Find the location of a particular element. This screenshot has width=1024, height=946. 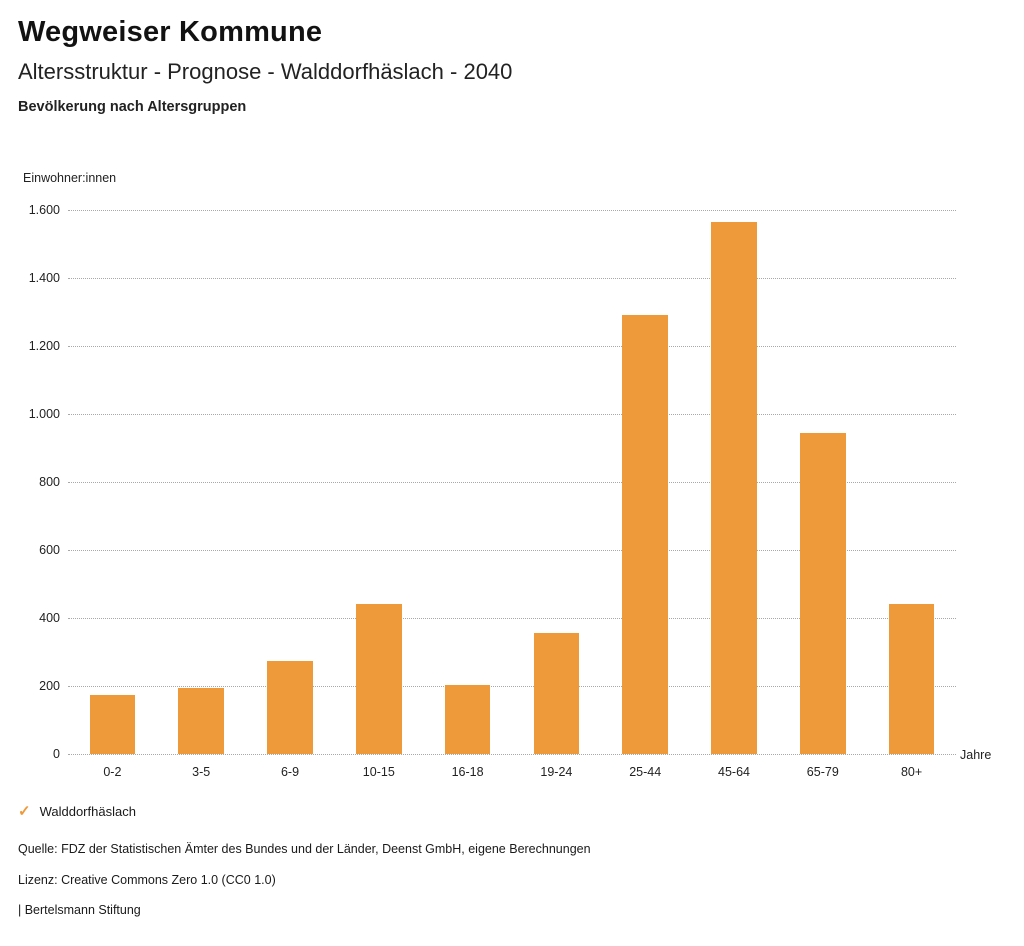

y-axis-tick-label: 800 is located at coordinates (49, 482).